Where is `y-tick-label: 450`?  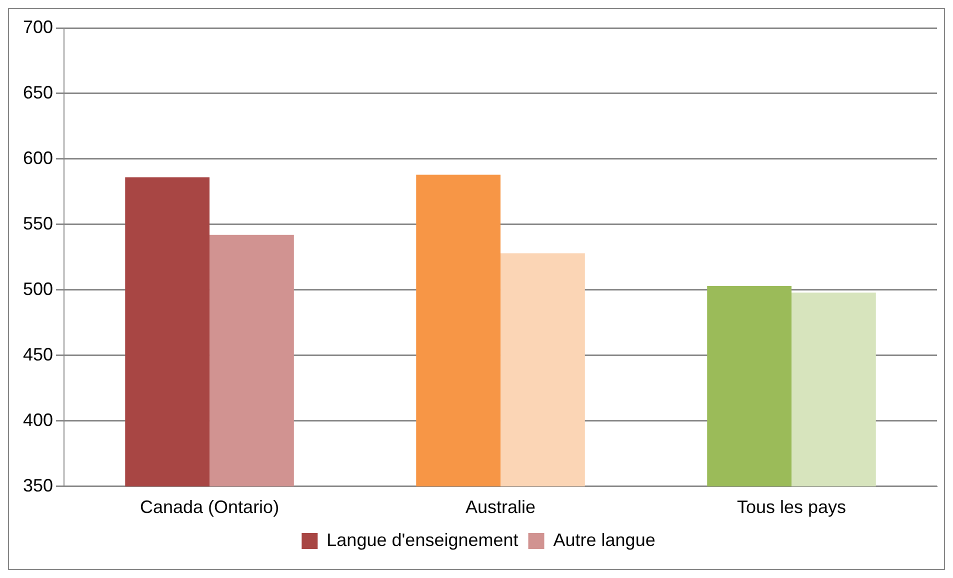 y-tick-label: 450 is located at coordinates (38, 354).